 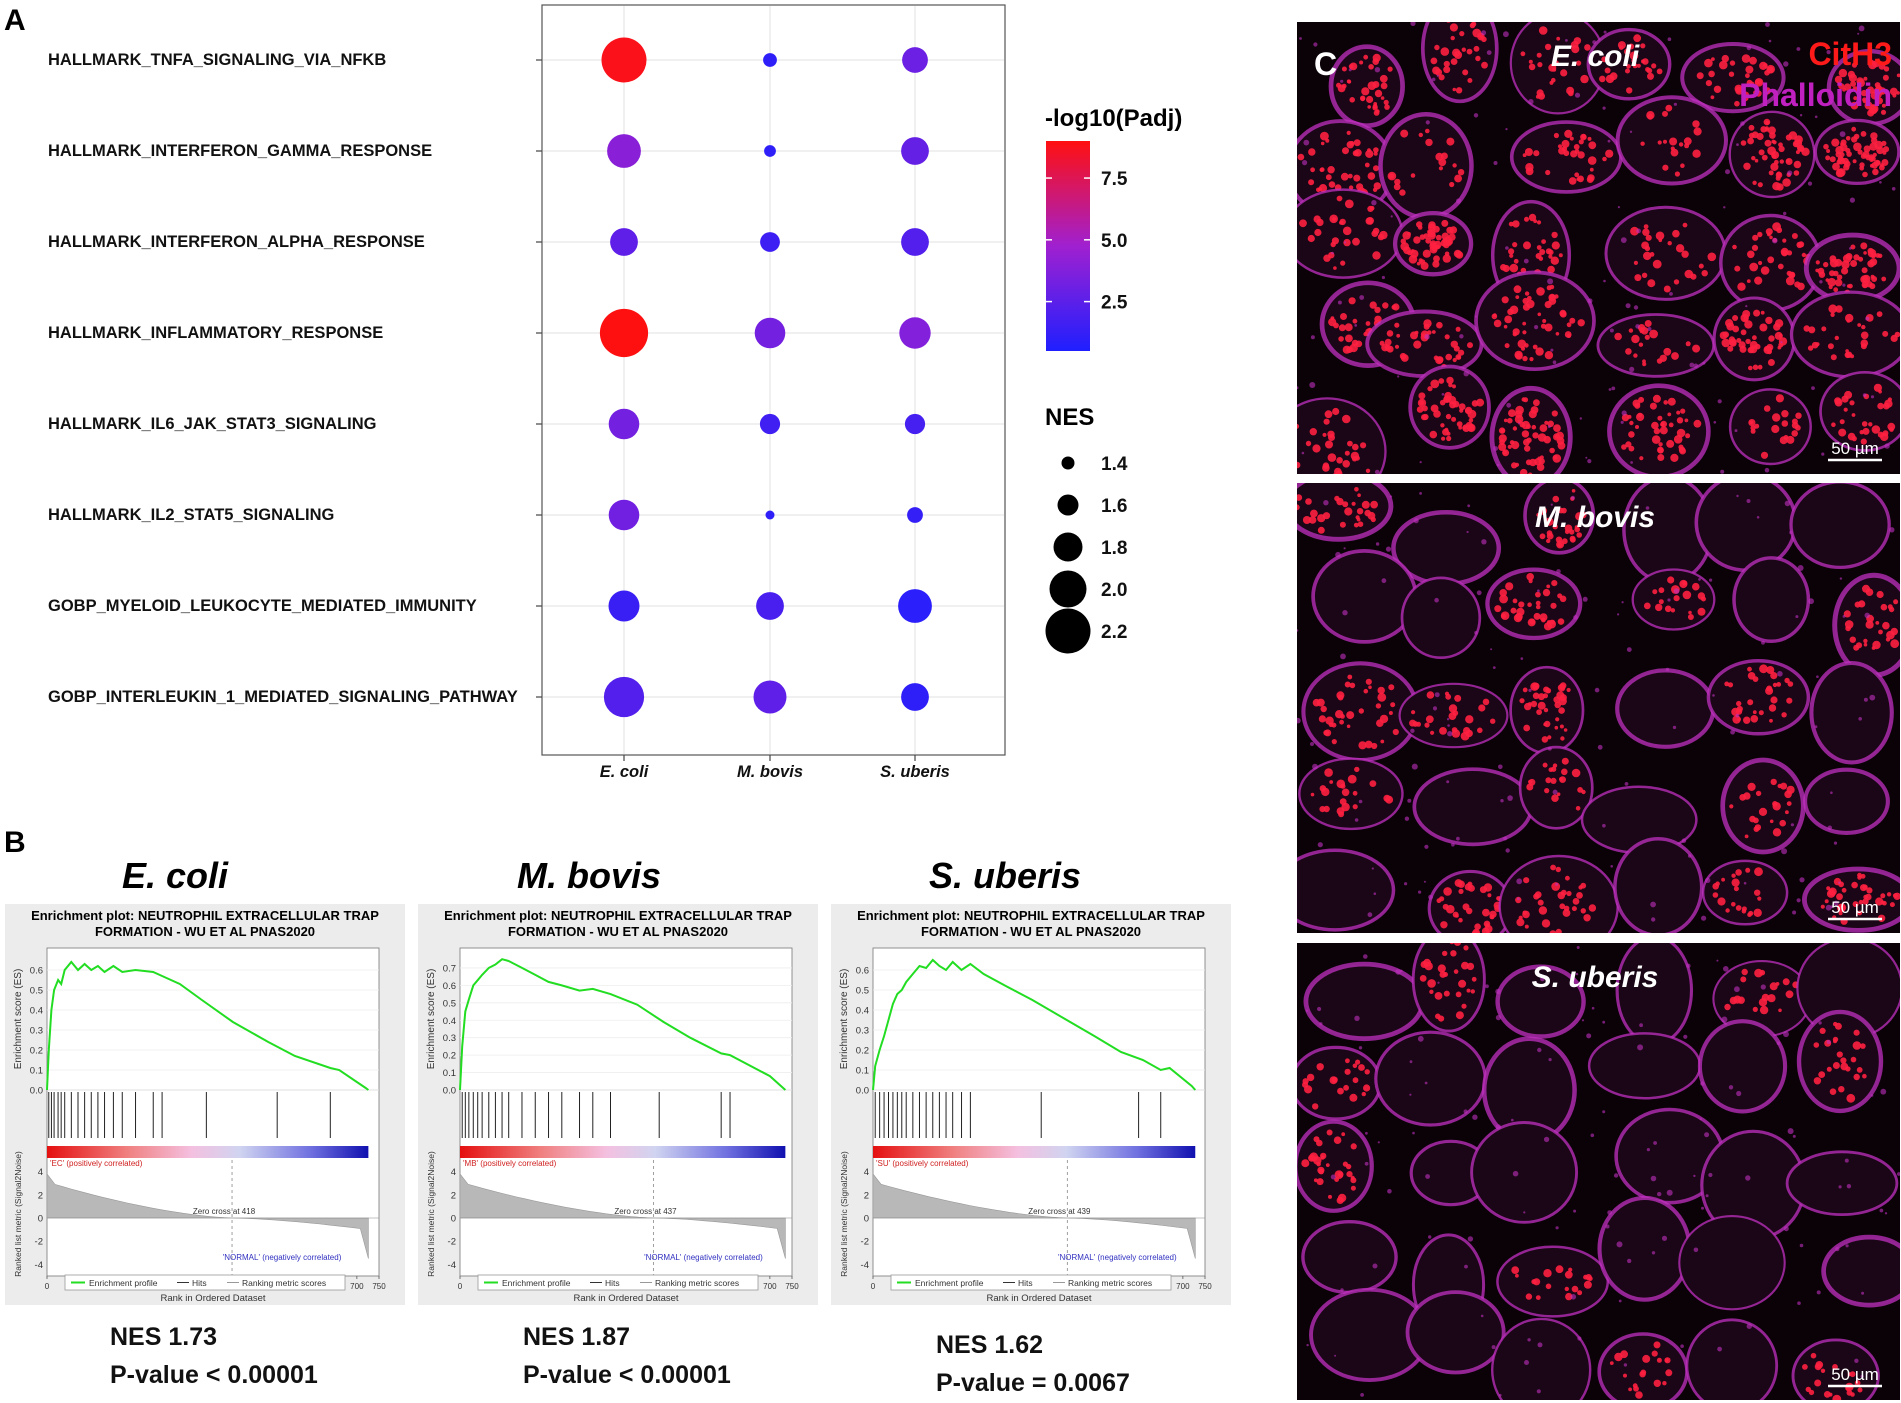 I want to click on ranking-metric-area, so click(x=1034, y=1216).